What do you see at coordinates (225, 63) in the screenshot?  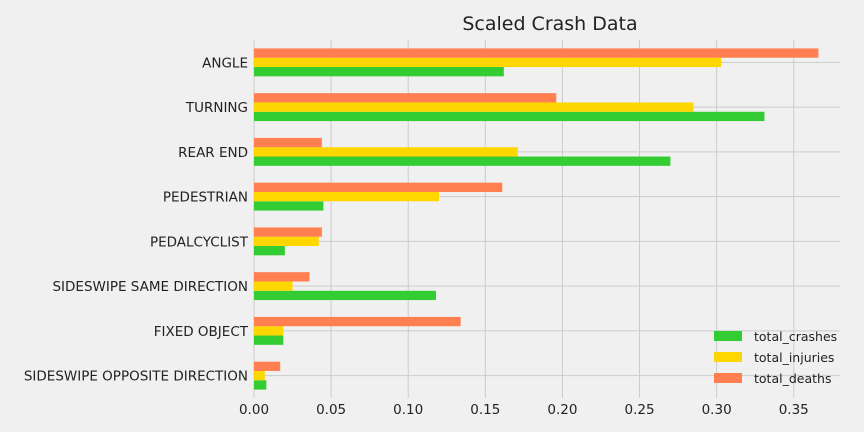 I see `category-label: ANGLE` at bounding box center [225, 63].